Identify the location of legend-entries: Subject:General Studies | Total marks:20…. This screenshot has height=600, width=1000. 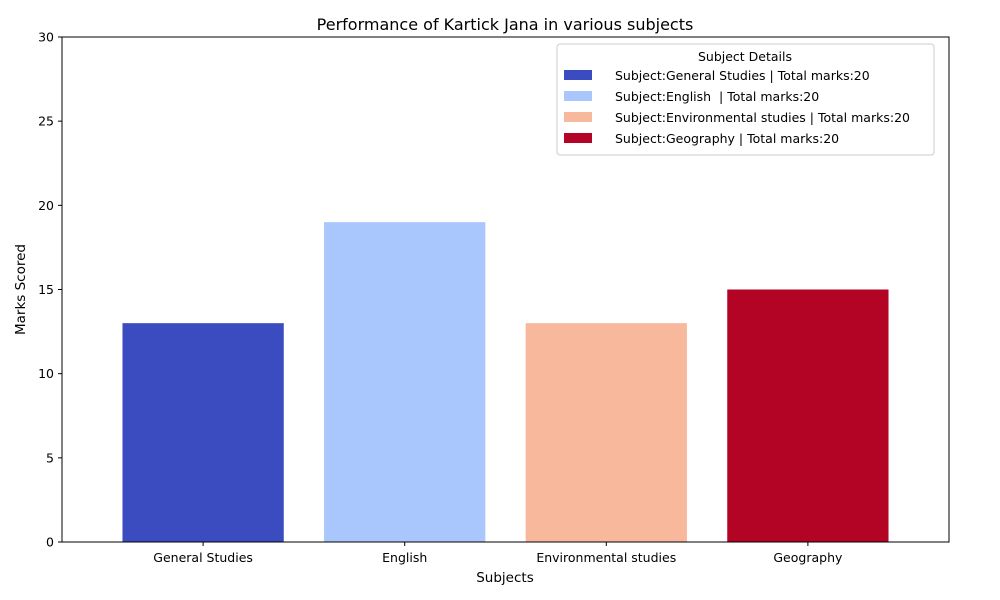
(737, 107).